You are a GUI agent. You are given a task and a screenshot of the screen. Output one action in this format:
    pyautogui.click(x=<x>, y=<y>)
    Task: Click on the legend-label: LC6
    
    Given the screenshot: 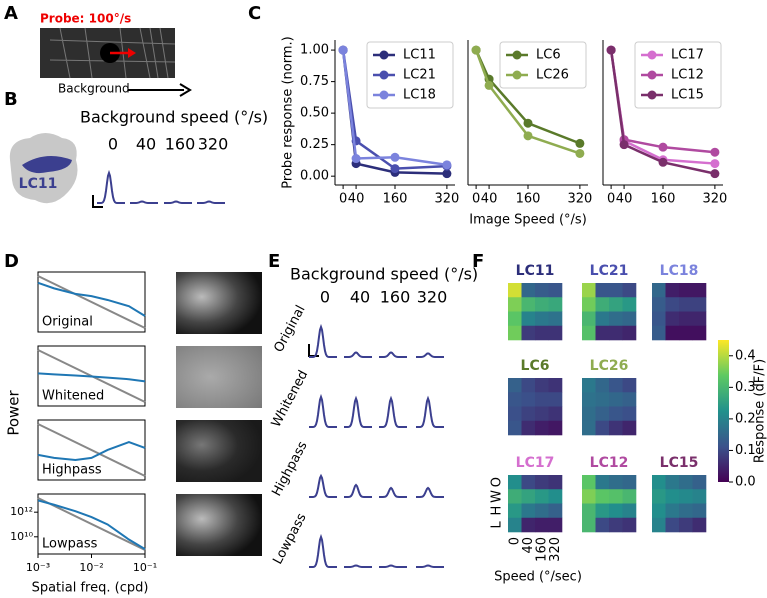 What is the action you would take?
    pyautogui.click(x=548, y=55)
    